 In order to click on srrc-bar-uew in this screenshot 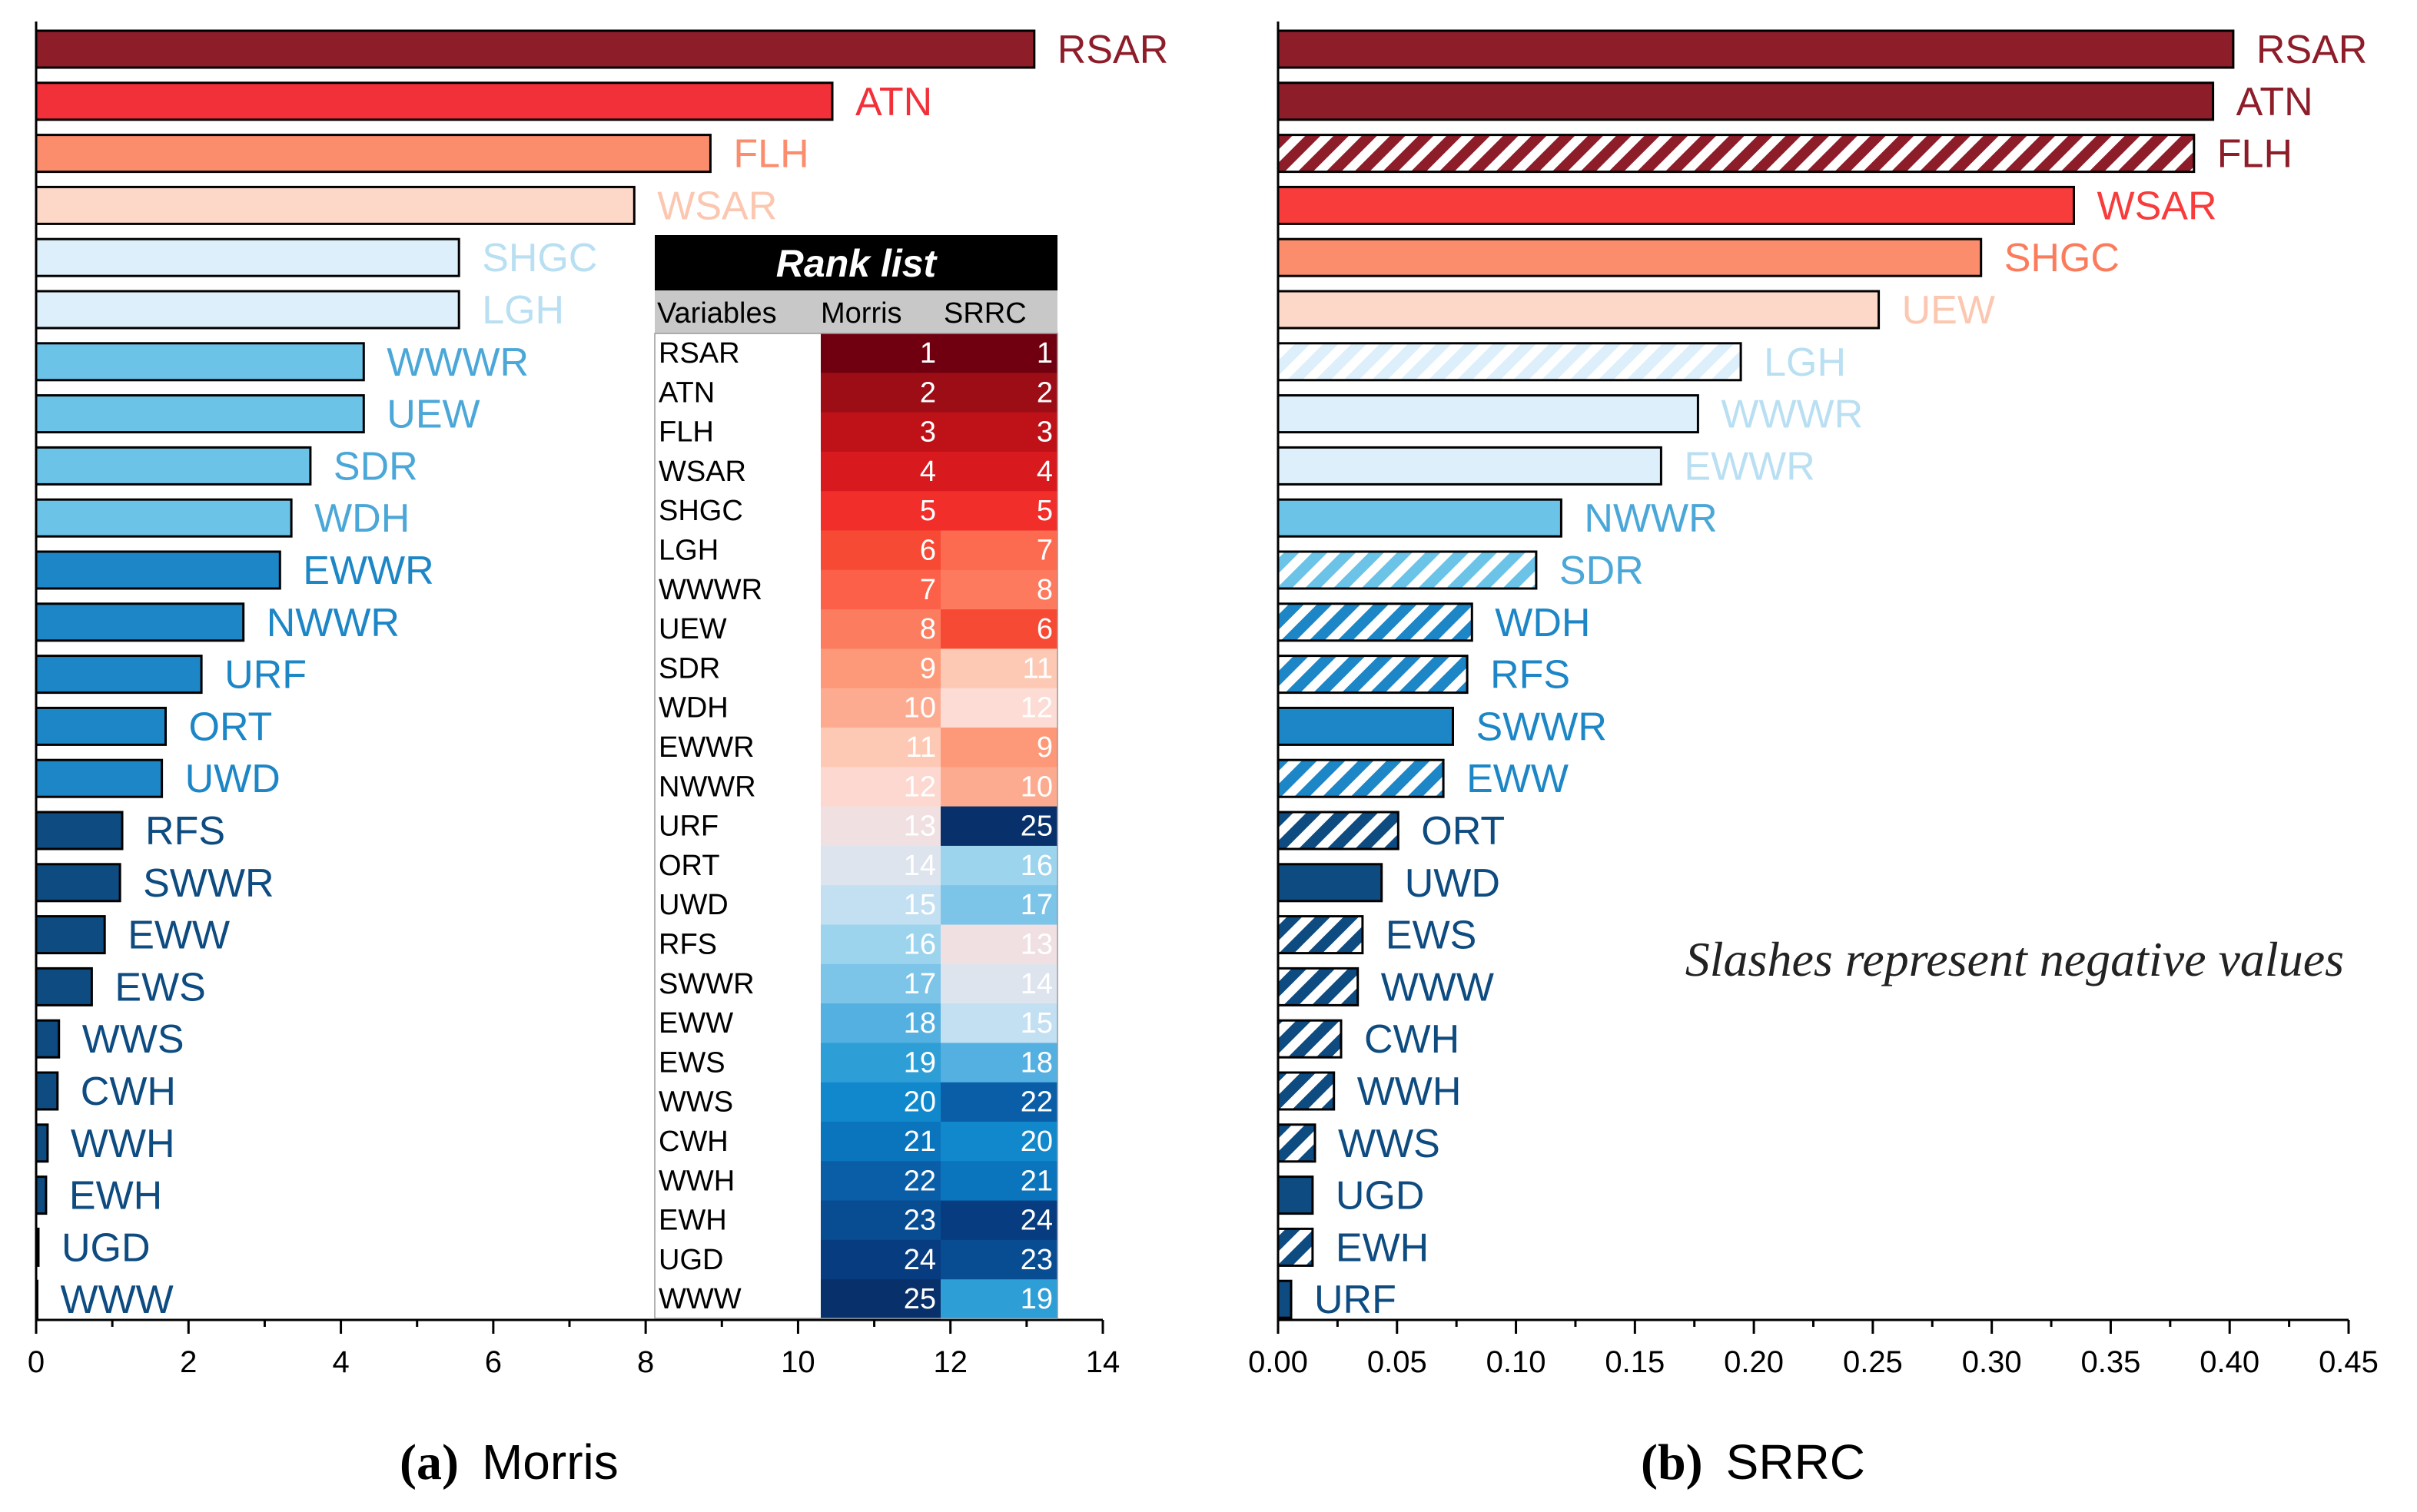, I will do `click(1579, 310)`.